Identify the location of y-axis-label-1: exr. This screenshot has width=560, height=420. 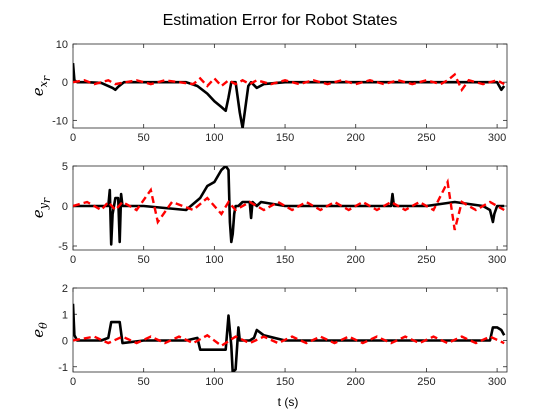
(41, 85).